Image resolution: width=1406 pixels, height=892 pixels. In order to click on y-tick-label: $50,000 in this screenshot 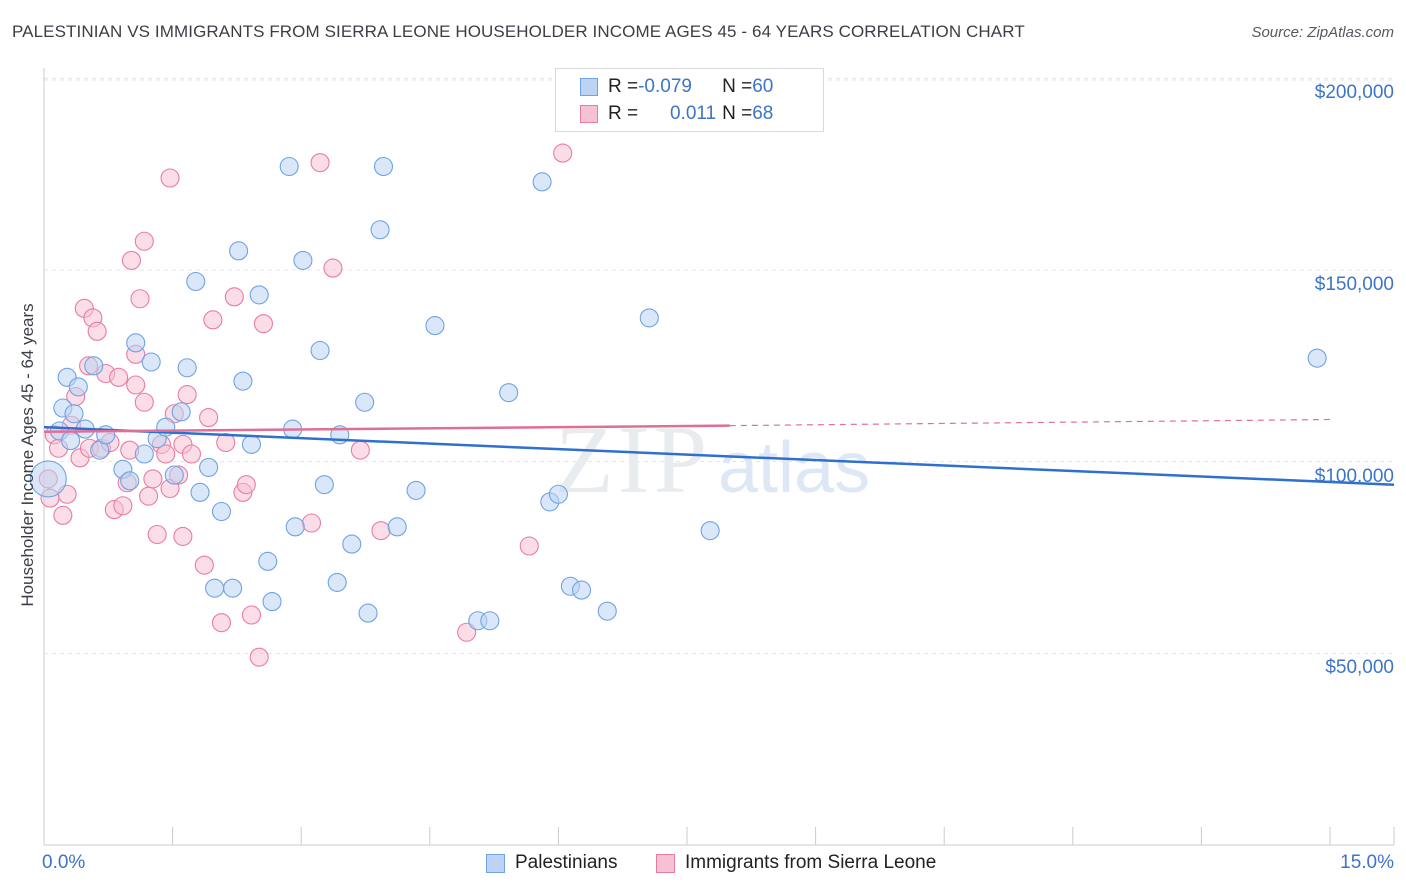, I will do `click(1359, 668)`.